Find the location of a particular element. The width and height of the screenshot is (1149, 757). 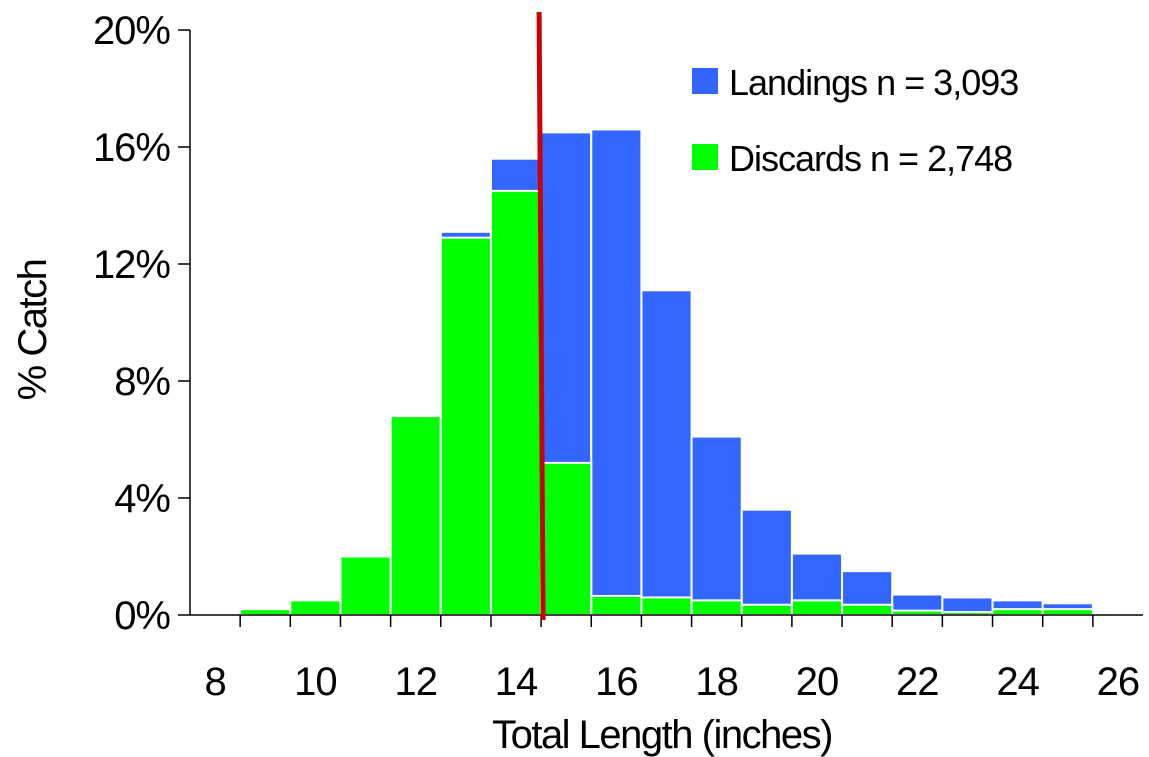

legend: Landings n = 3,093 Discards n = 2,748 is located at coordinates (855, 120).